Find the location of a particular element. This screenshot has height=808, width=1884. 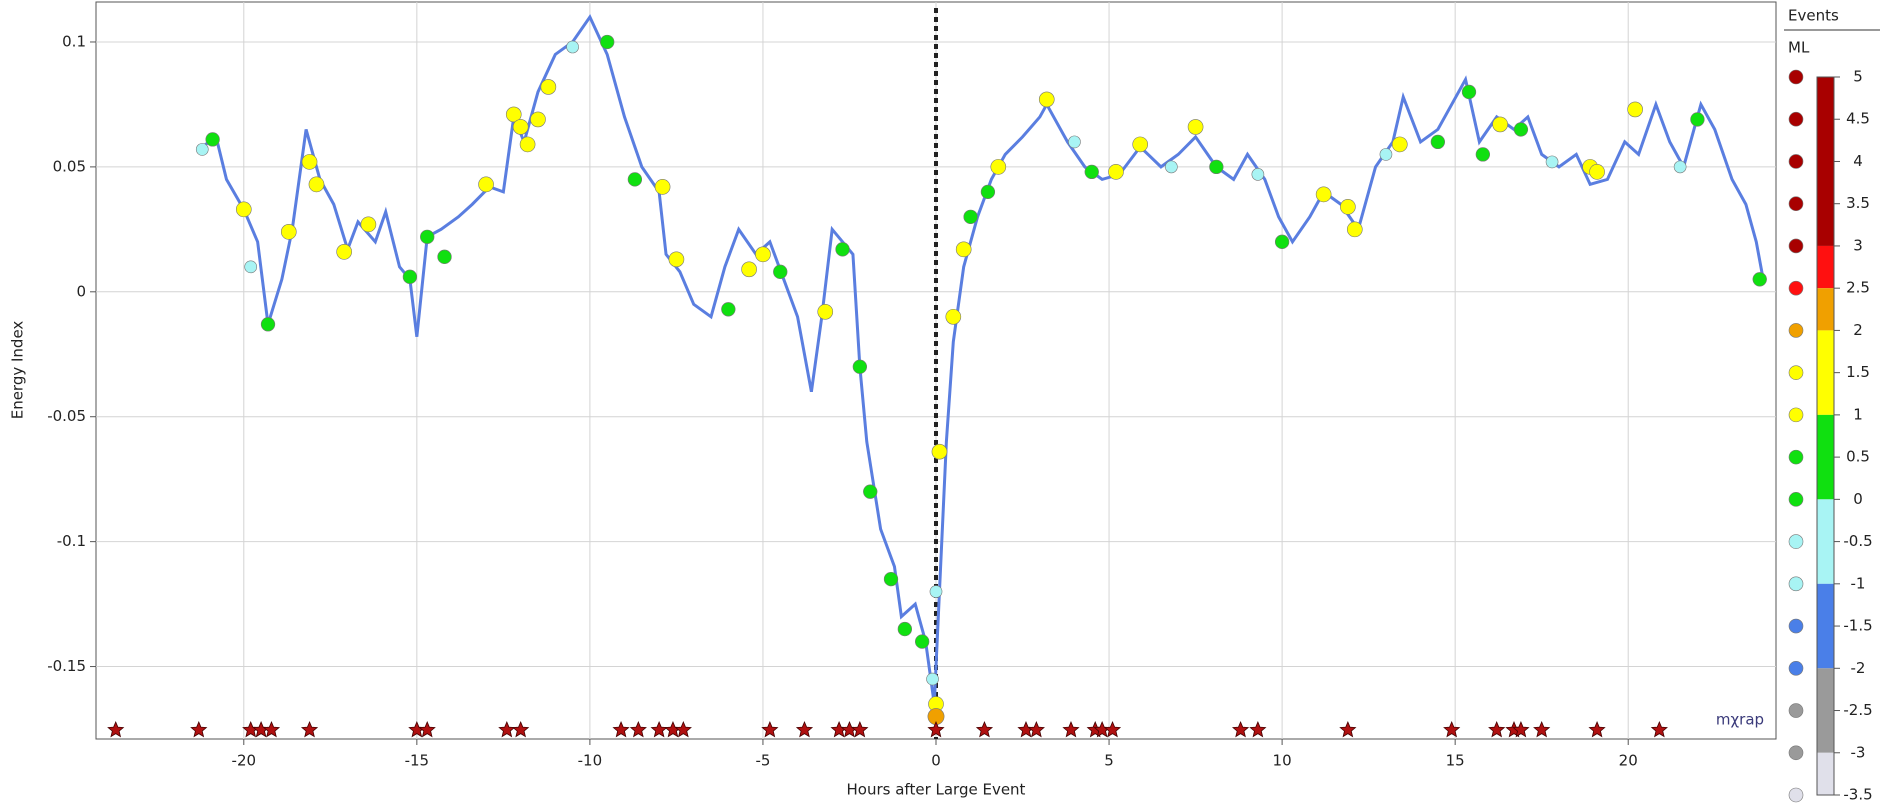

y-tick-label: -0.15 is located at coordinates (66, 666).